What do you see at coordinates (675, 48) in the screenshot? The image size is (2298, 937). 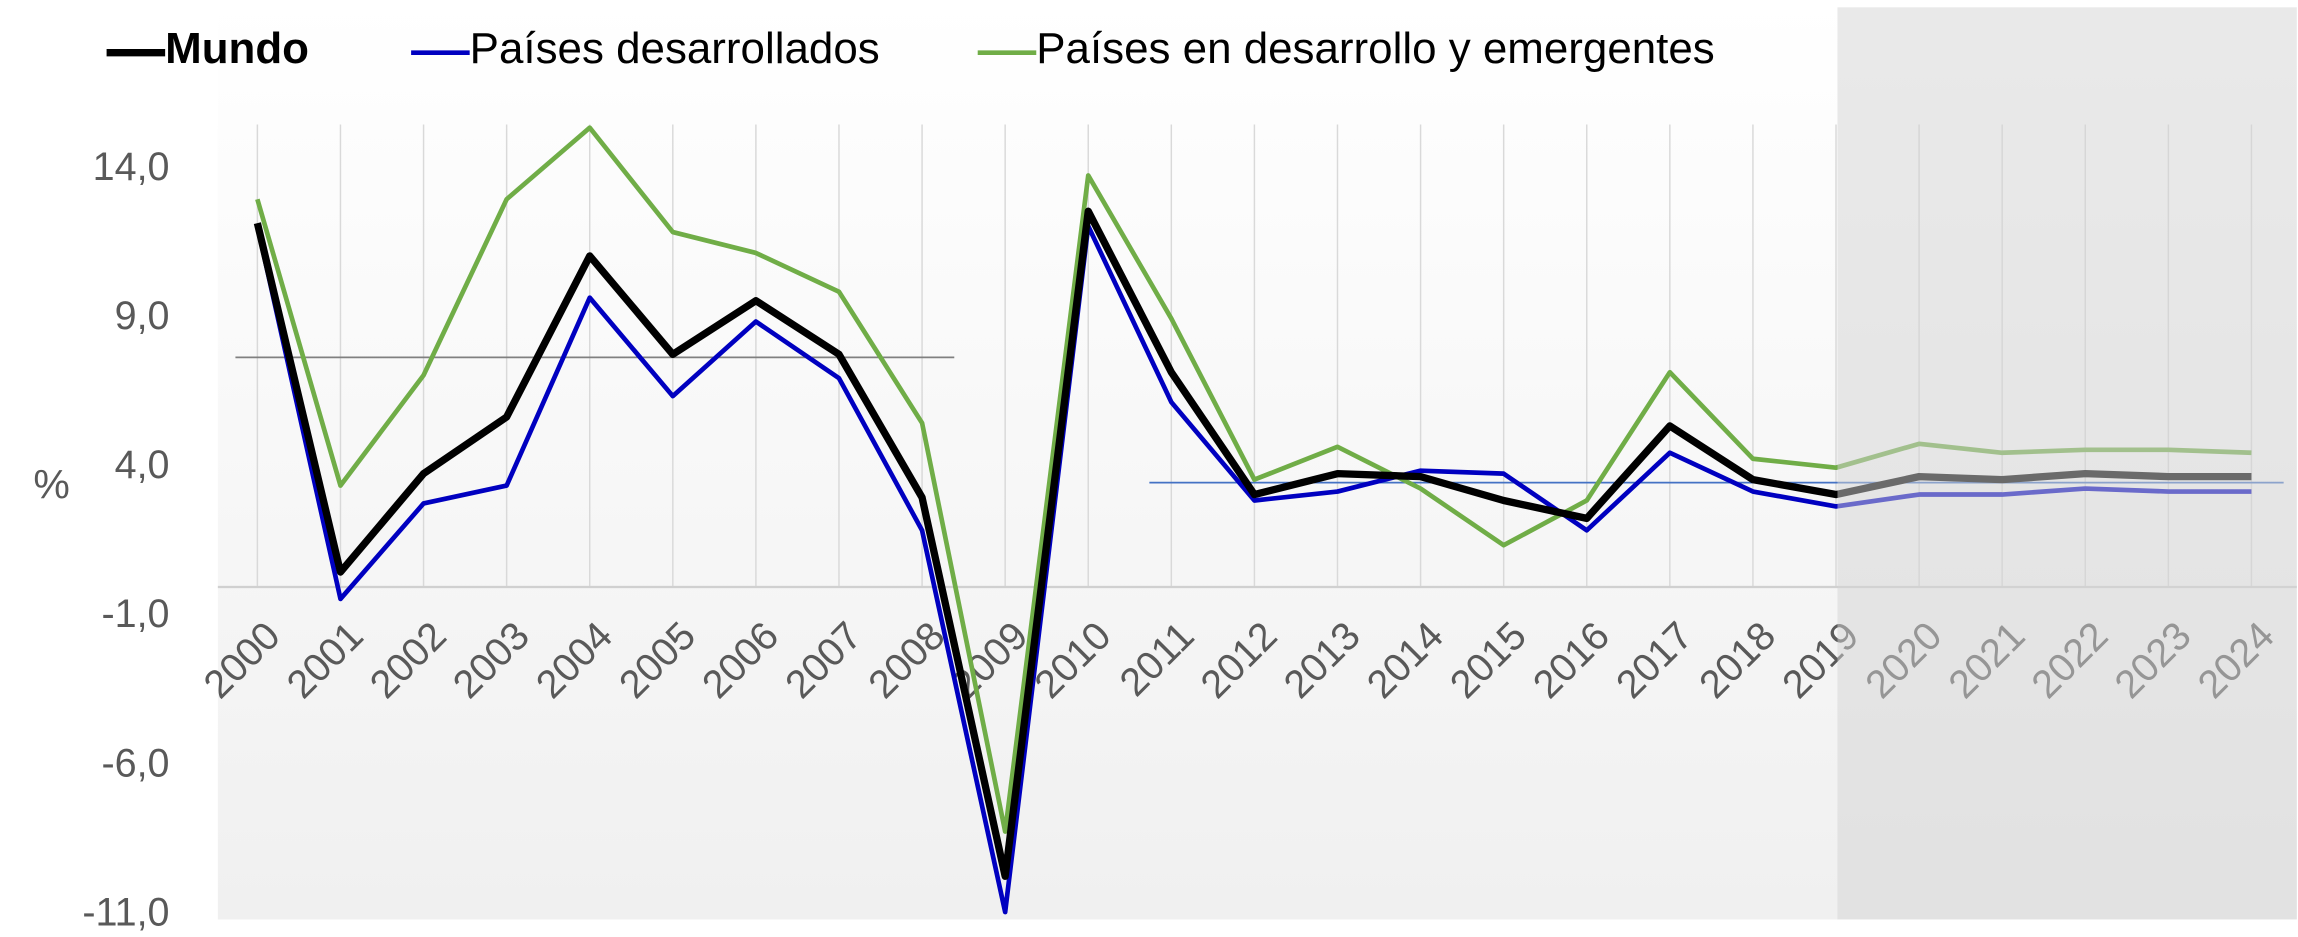 I see `legend-label: Países desarrollados` at bounding box center [675, 48].